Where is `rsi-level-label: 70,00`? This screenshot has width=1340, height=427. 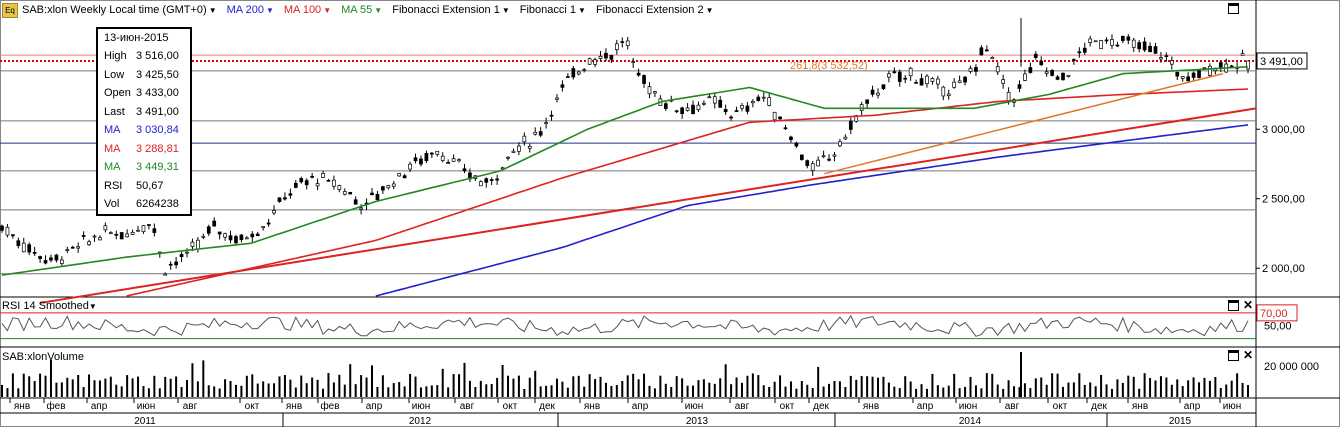
rsi-level-label: 70,00 is located at coordinates (1274, 314).